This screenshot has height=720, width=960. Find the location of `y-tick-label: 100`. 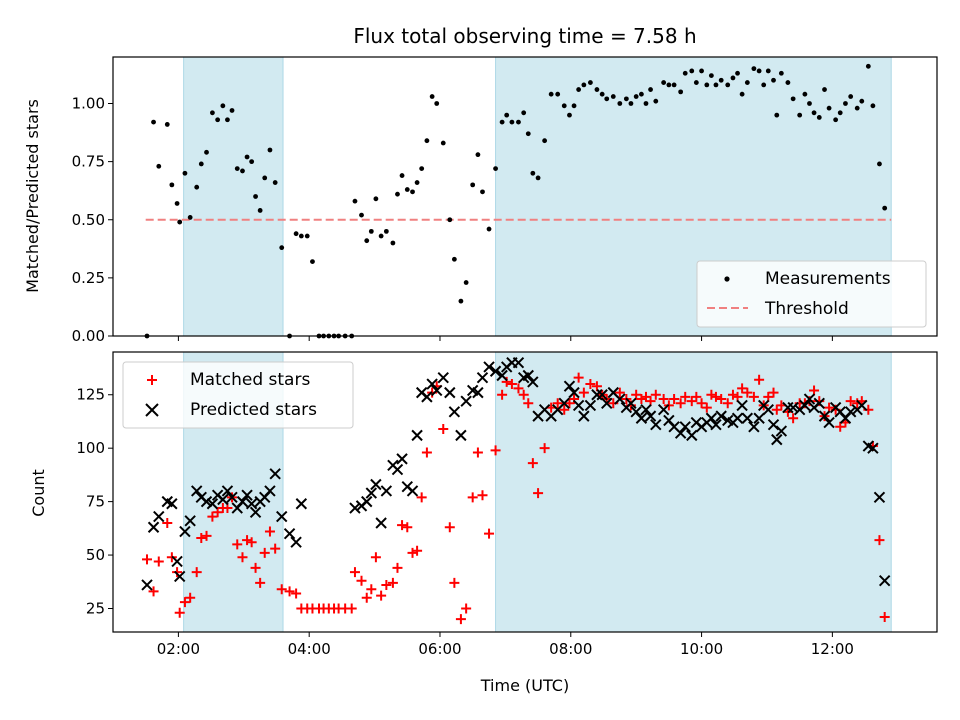

y-tick-label: 100 is located at coordinates (90, 448).